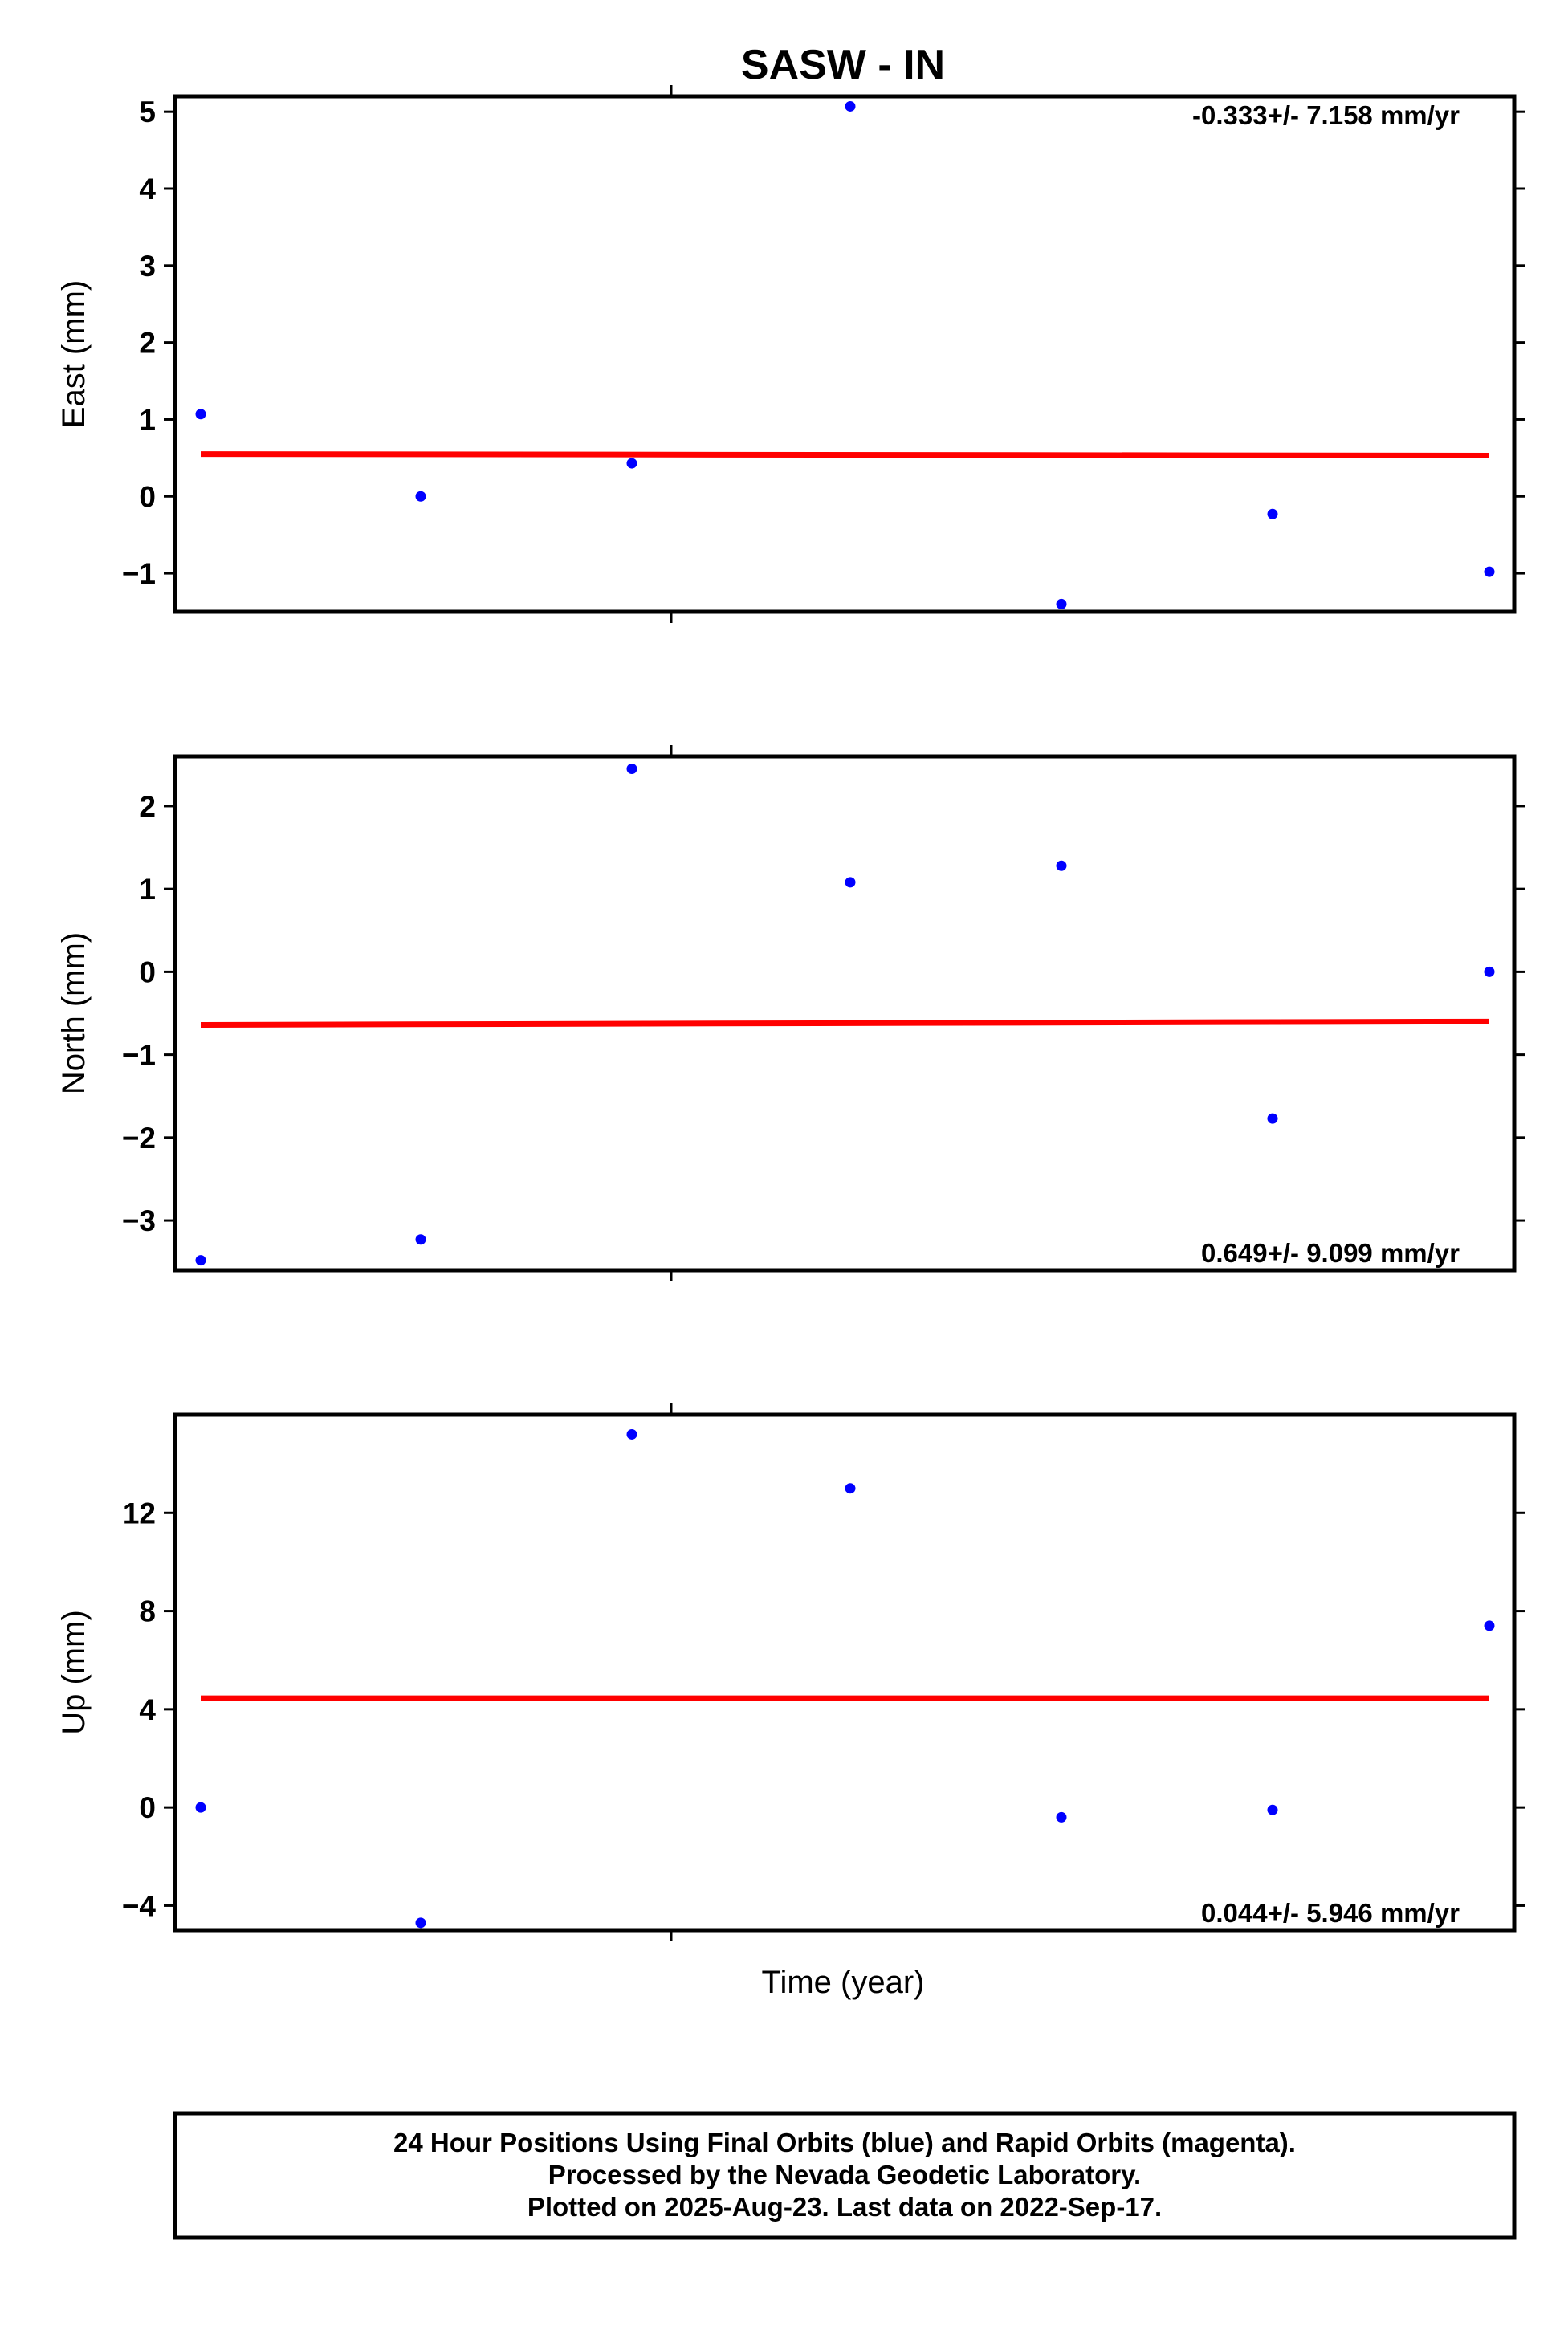  Describe the element at coordinates (74, 1672) in the screenshot. I see `y-axis-label: Up (mm)` at that location.